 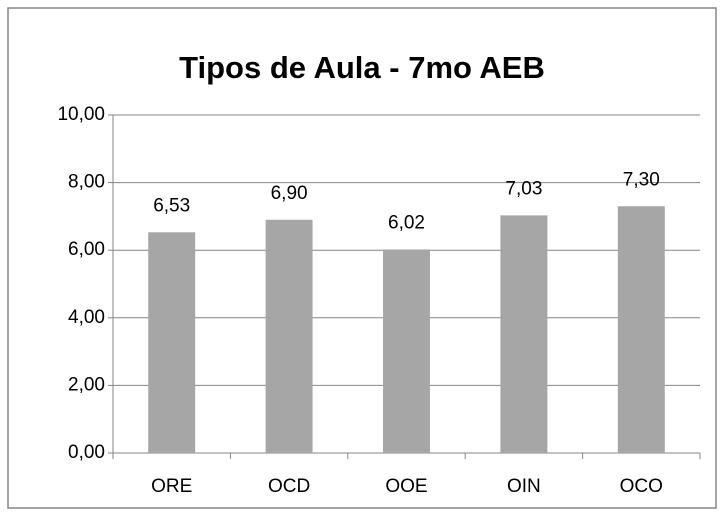 What do you see at coordinates (86, 249) in the screenshot?
I see `y-tick-label: 6,00` at bounding box center [86, 249].